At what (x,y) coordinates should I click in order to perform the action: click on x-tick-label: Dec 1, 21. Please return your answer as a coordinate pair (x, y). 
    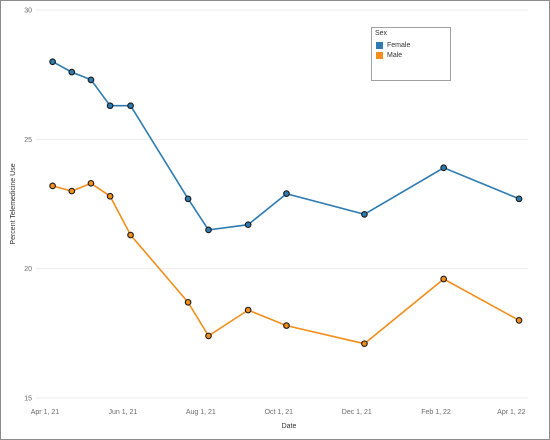
    Looking at the image, I should click on (357, 412).